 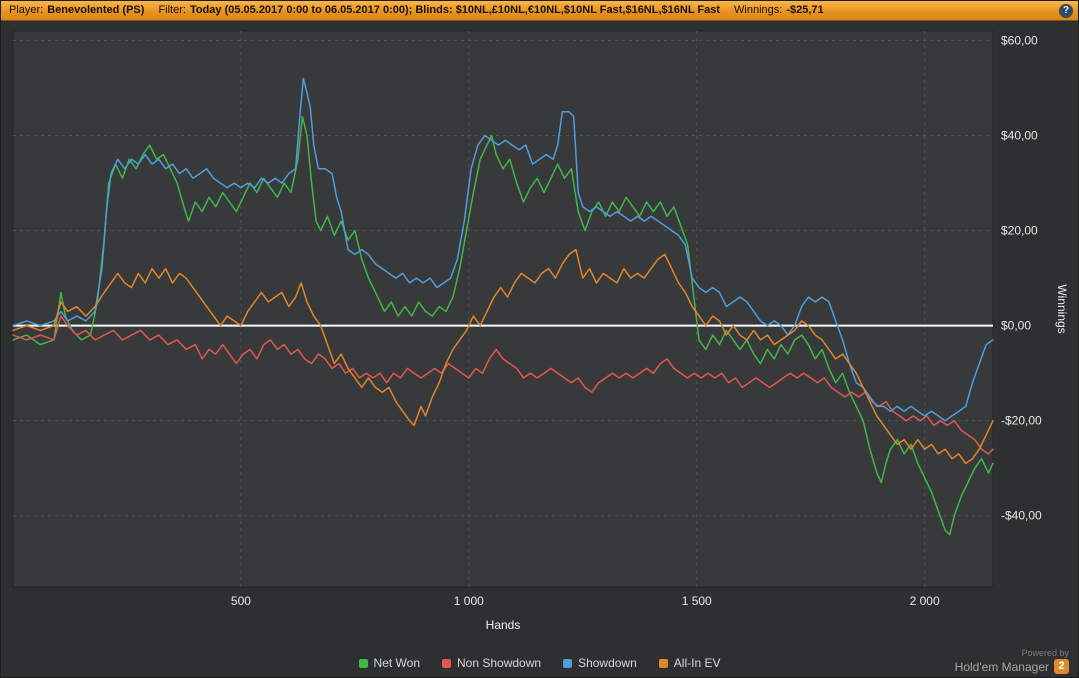 I want to click on y-tick-label: -$40,00, so click(x=1021, y=516).